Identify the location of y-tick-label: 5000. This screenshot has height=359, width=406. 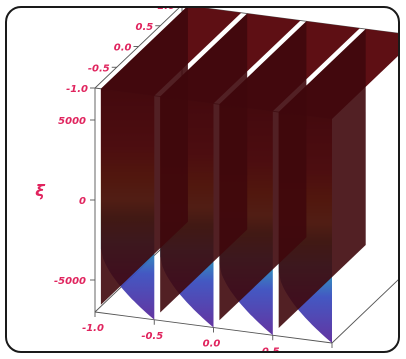
(72, 121).